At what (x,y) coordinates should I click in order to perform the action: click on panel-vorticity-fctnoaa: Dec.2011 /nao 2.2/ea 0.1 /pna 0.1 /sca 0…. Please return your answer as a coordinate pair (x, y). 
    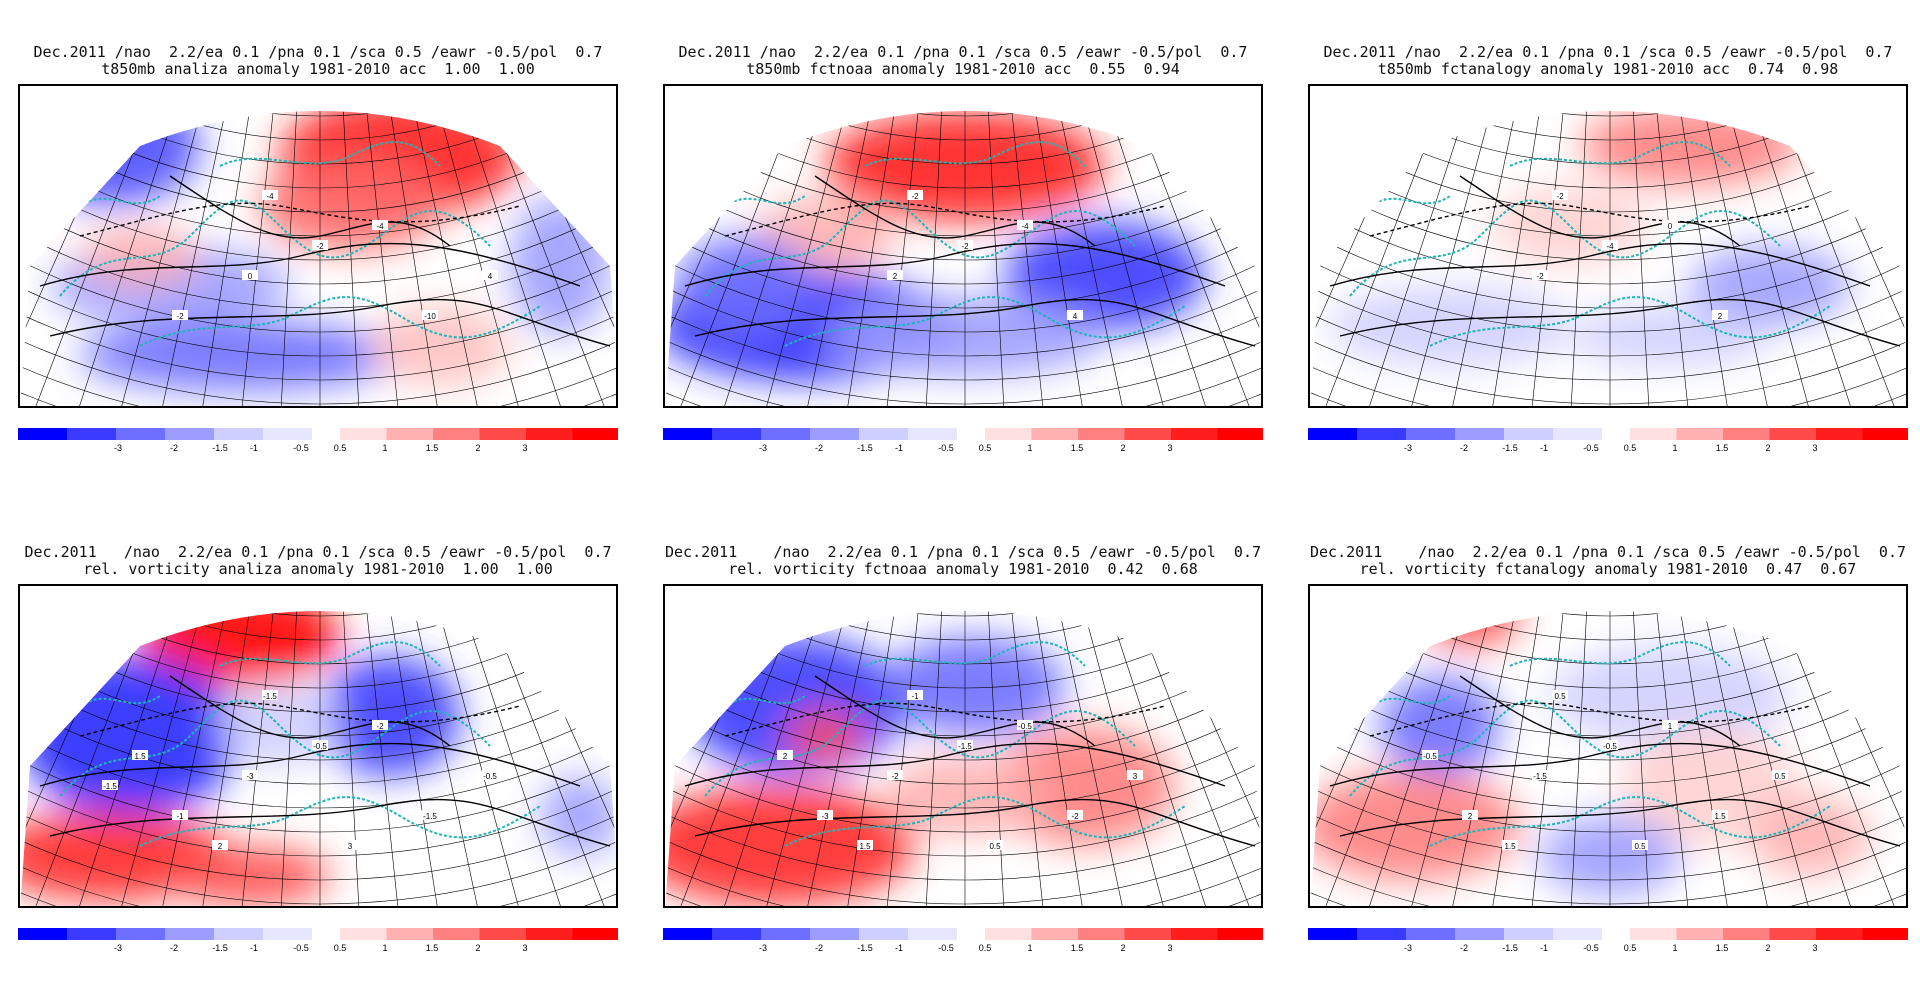
    Looking at the image, I should click on (963, 754).